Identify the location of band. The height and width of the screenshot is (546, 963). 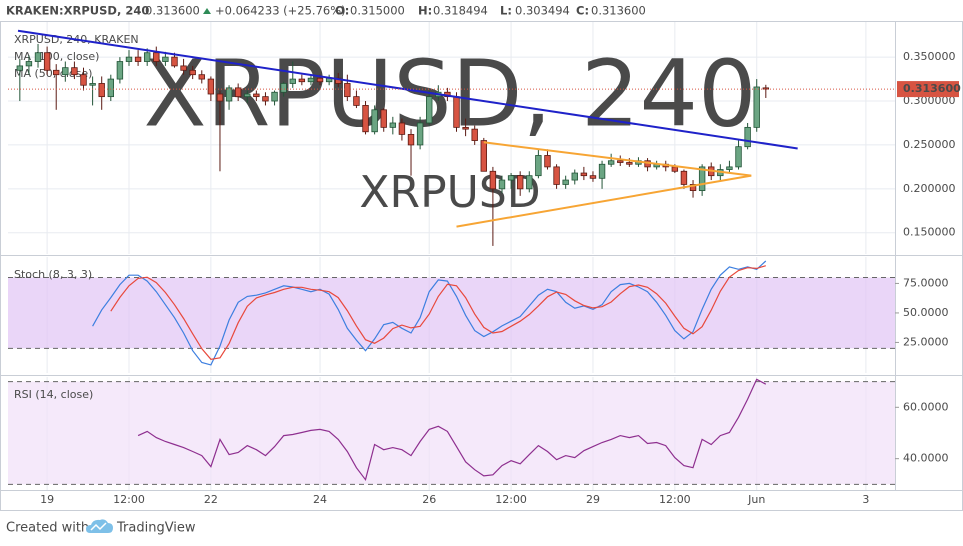
(451, 313).